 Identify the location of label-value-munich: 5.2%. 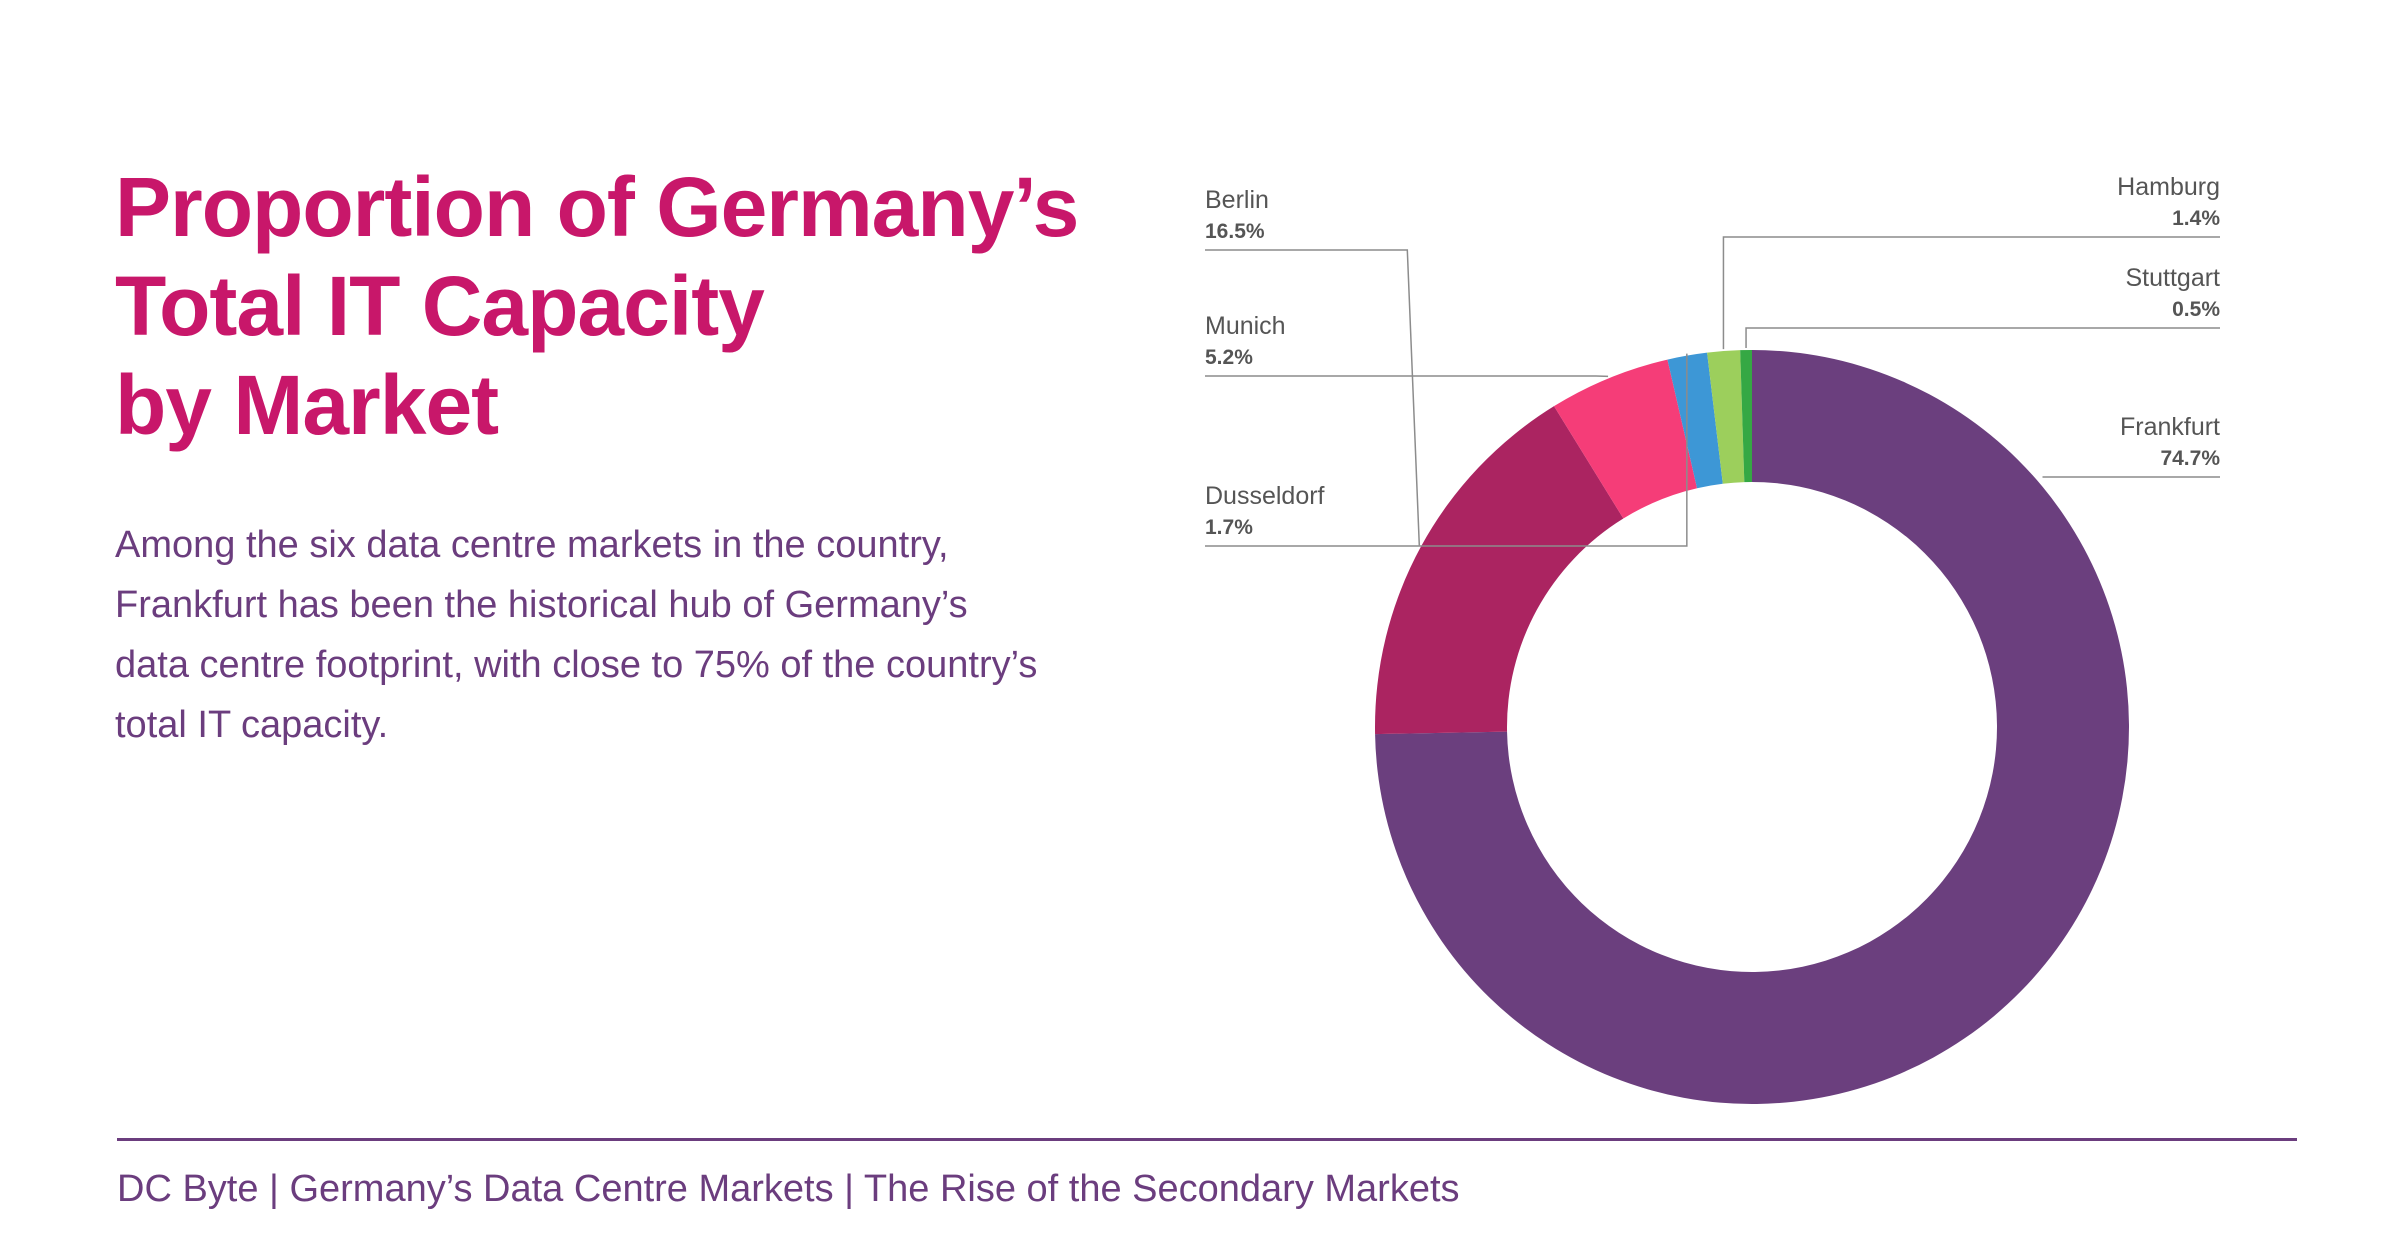
(1229, 357).